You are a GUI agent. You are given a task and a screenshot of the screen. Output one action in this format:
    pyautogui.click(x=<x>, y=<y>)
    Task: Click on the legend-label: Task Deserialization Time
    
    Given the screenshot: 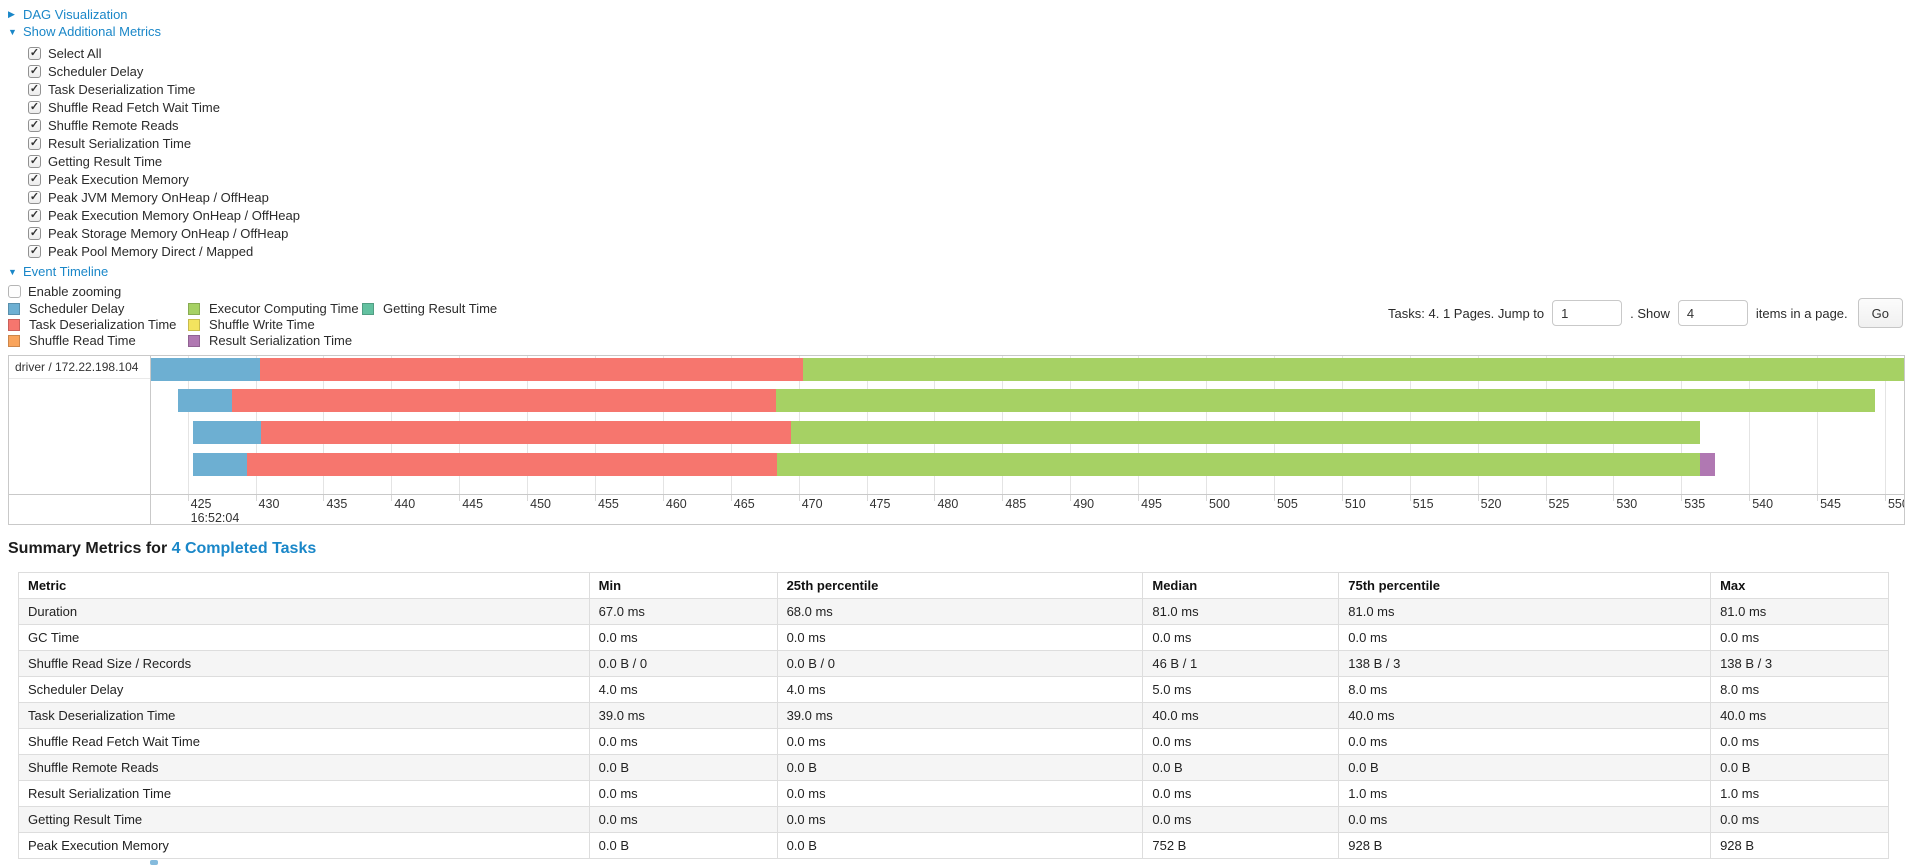 What is the action you would take?
    pyautogui.click(x=103, y=324)
    